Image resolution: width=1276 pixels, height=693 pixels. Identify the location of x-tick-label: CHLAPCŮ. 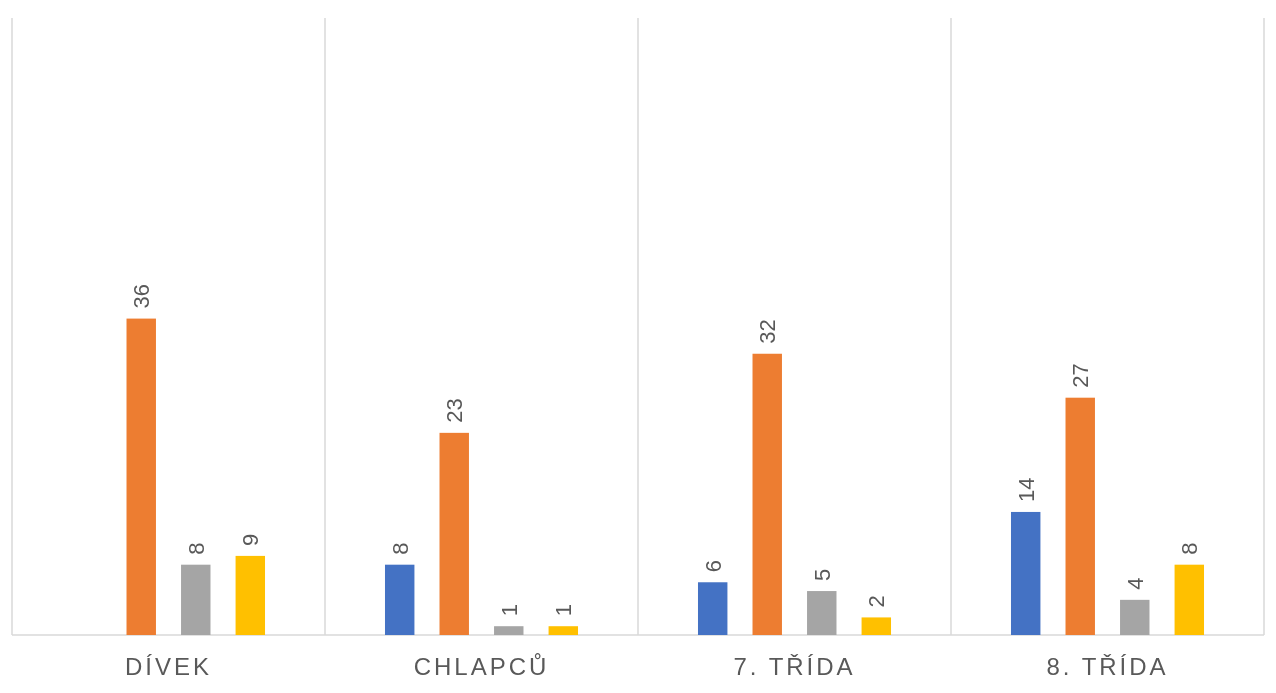
(481, 666).